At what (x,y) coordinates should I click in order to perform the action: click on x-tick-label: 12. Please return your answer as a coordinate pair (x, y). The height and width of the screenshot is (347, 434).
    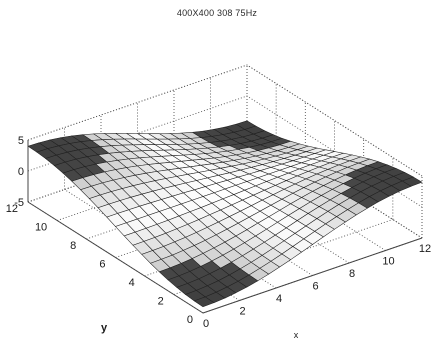
    Looking at the image, I should click on (425, 249).